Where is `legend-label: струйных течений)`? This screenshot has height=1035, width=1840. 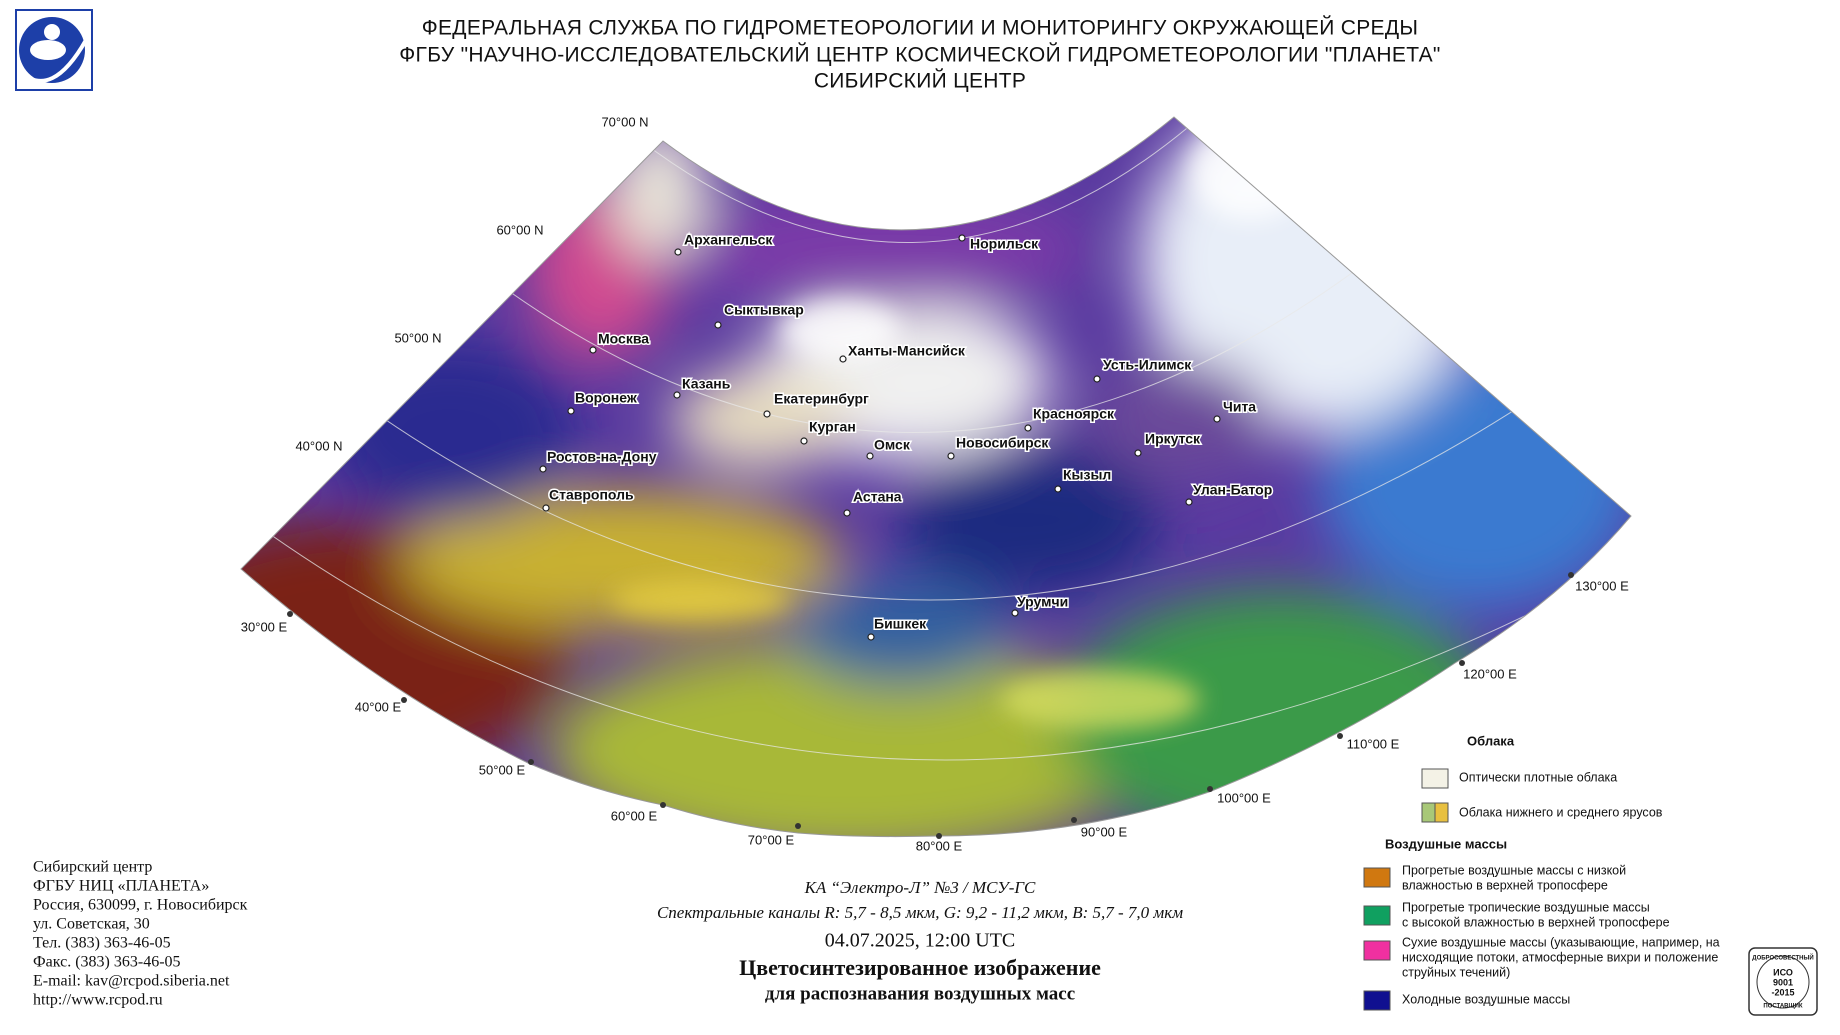
legend-label: струйных течений) is located at coordinates (1456, 972).